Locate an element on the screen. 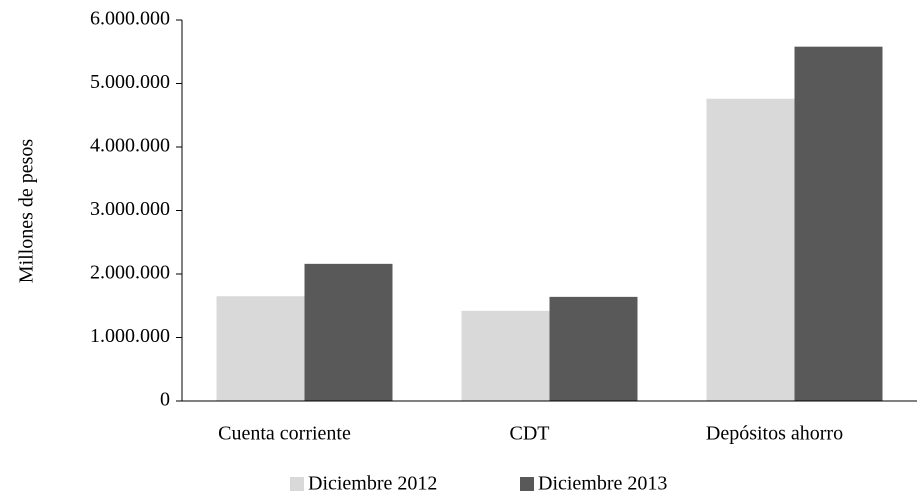 The width and height of the screenshot is (918, 501). y-tick-label: 6.000.000 is located at coordinates (130, 19).